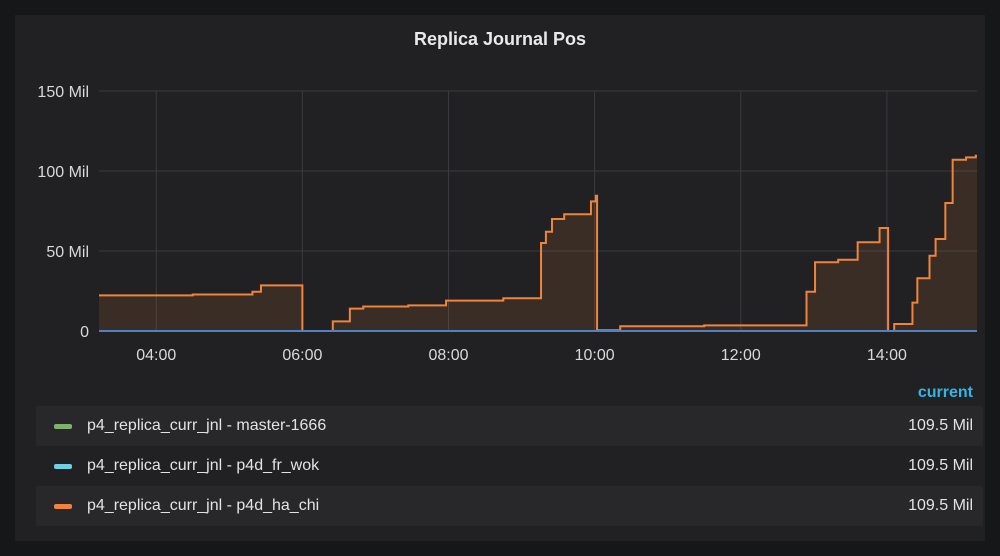  I want to click on x-tick-label: 10:00, so click(595, 355).